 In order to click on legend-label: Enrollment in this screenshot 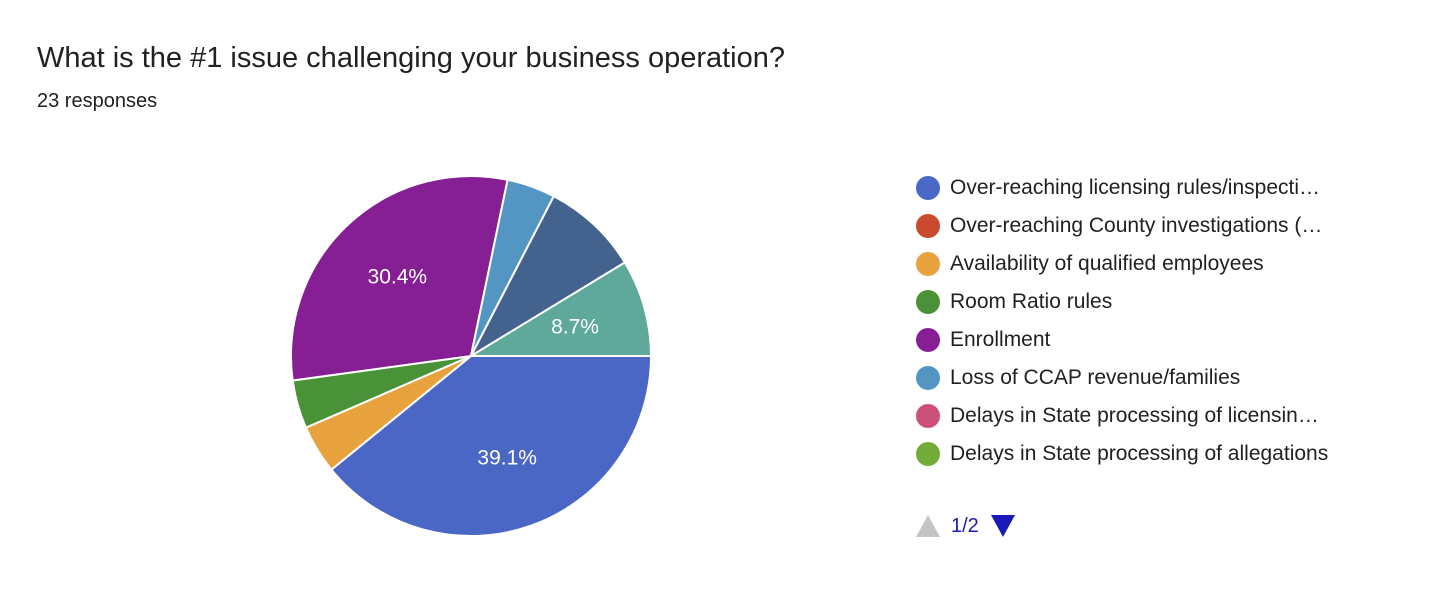, I will do `click(1000, 339)`.